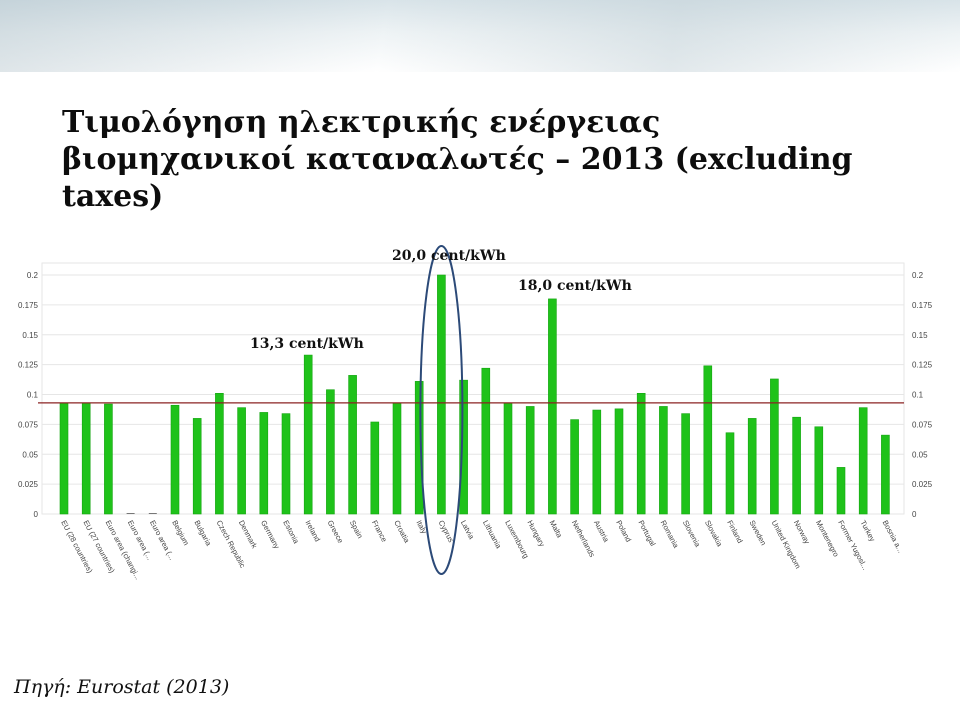  What do you see at coordinates (556, 529) in the screenshot?
I see `x-tick-label: Malta` at bounding box center [556, 529].